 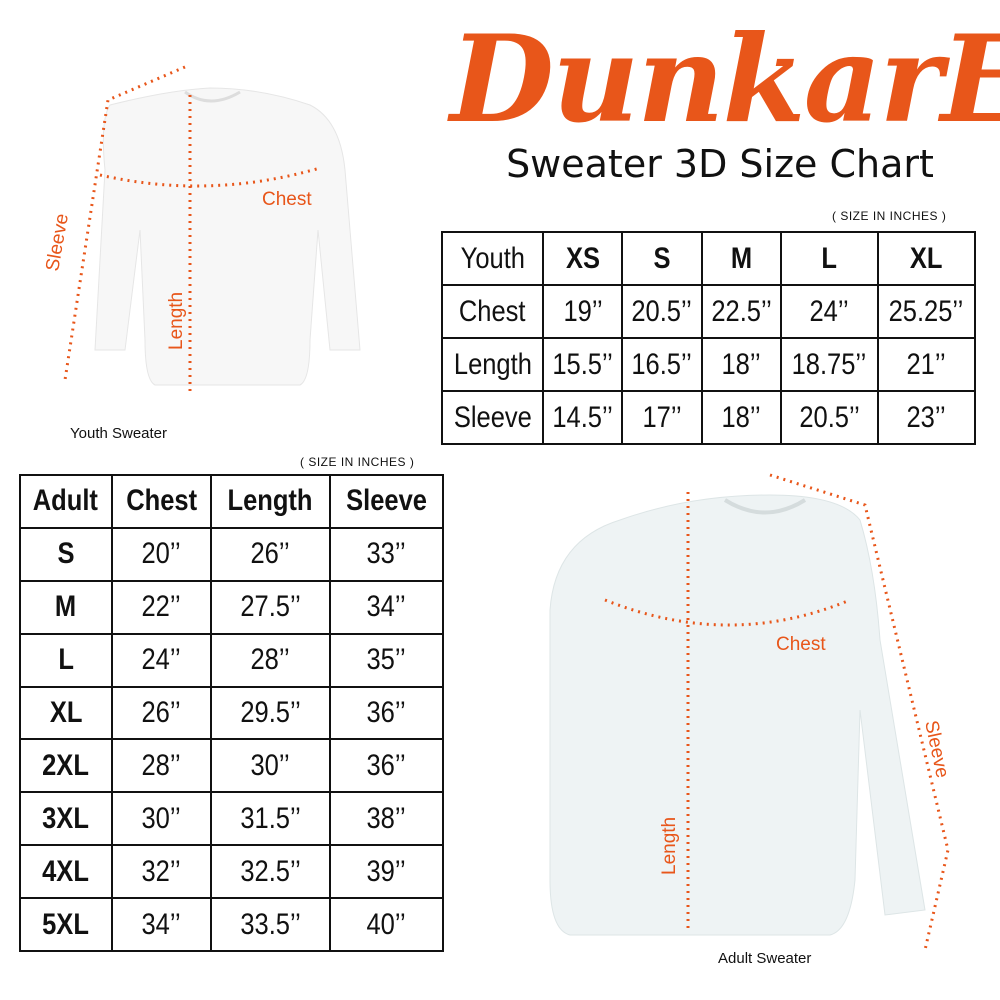 I want to click on header-cell: Youth, so click(x=492, y=258).